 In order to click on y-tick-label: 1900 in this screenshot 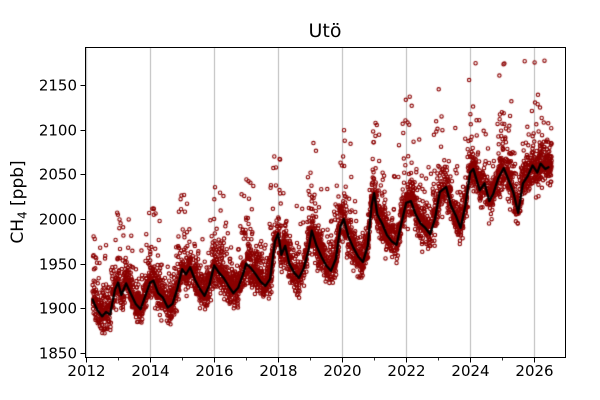, I will do `click(58, 309)`.